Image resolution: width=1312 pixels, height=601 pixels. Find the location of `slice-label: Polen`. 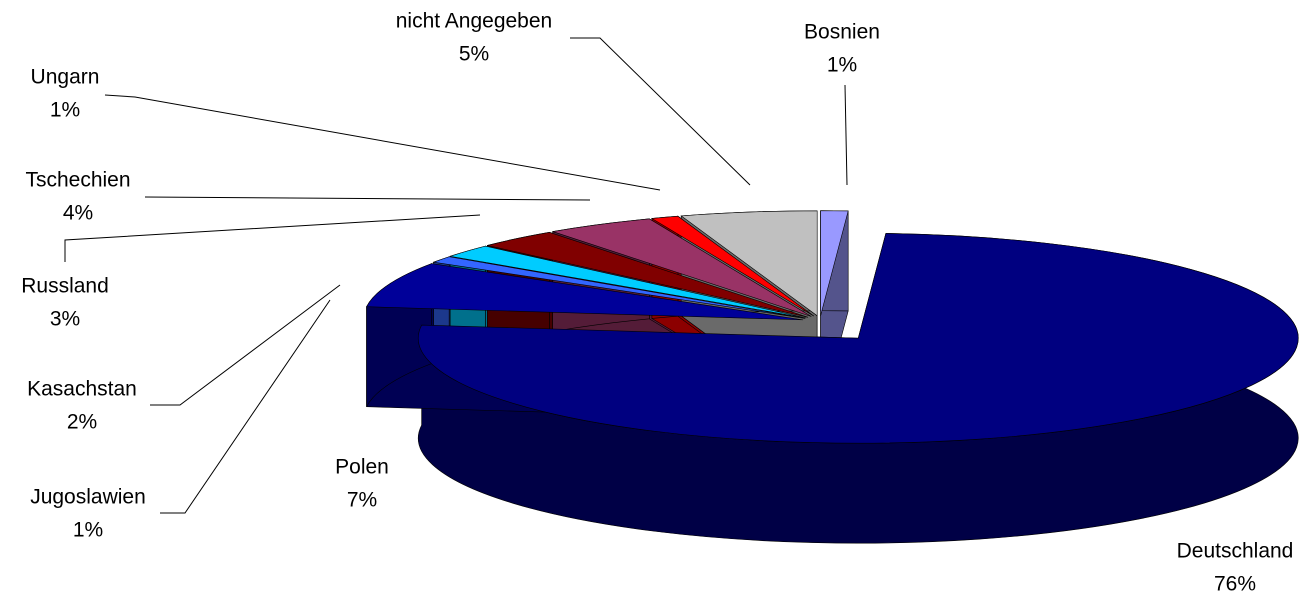

slice-label: Polen is located at coordinates (362, 467).